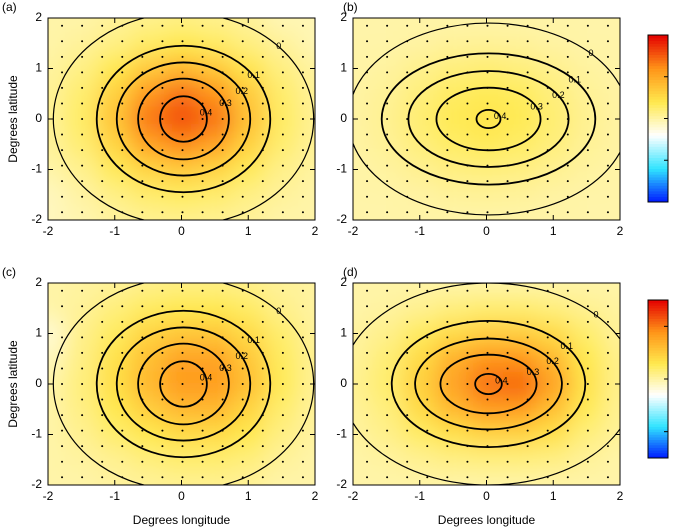 The image size is (679, 531). Describe the element at coordinates (36, 219) in the screenshot. I see `y-tick-label: -2` at that location.